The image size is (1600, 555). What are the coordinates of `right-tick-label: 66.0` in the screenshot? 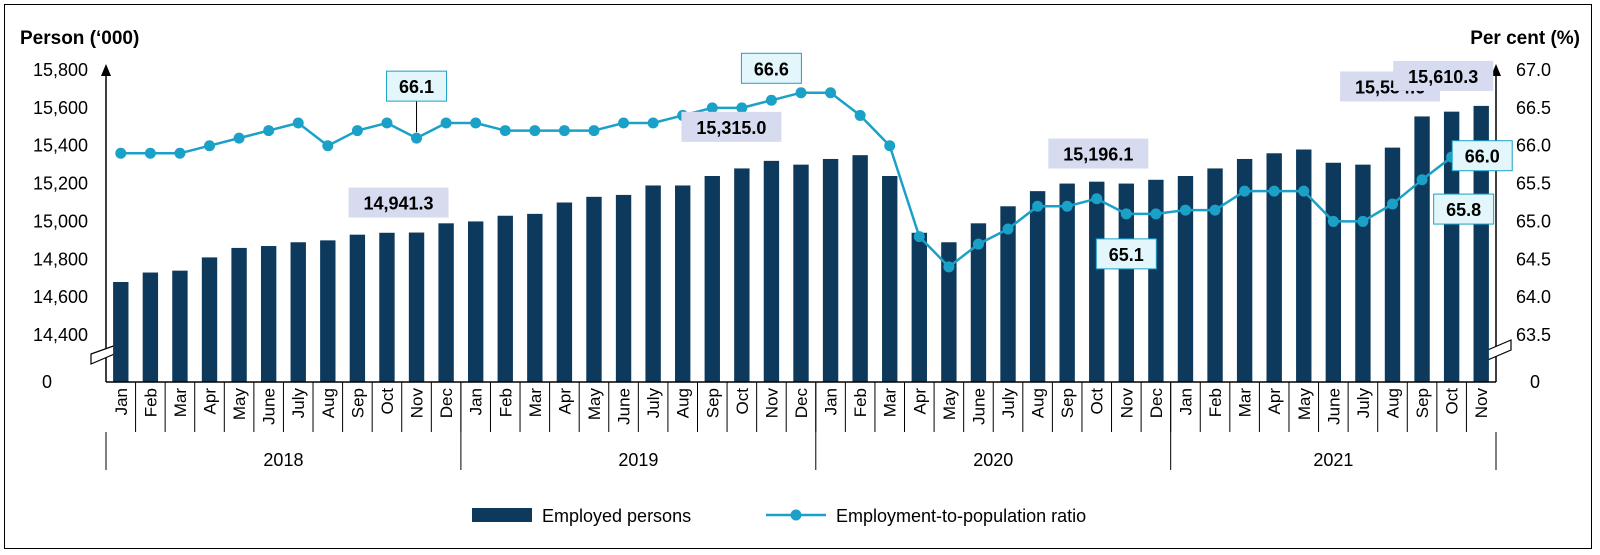 It's located at (1533, 146).